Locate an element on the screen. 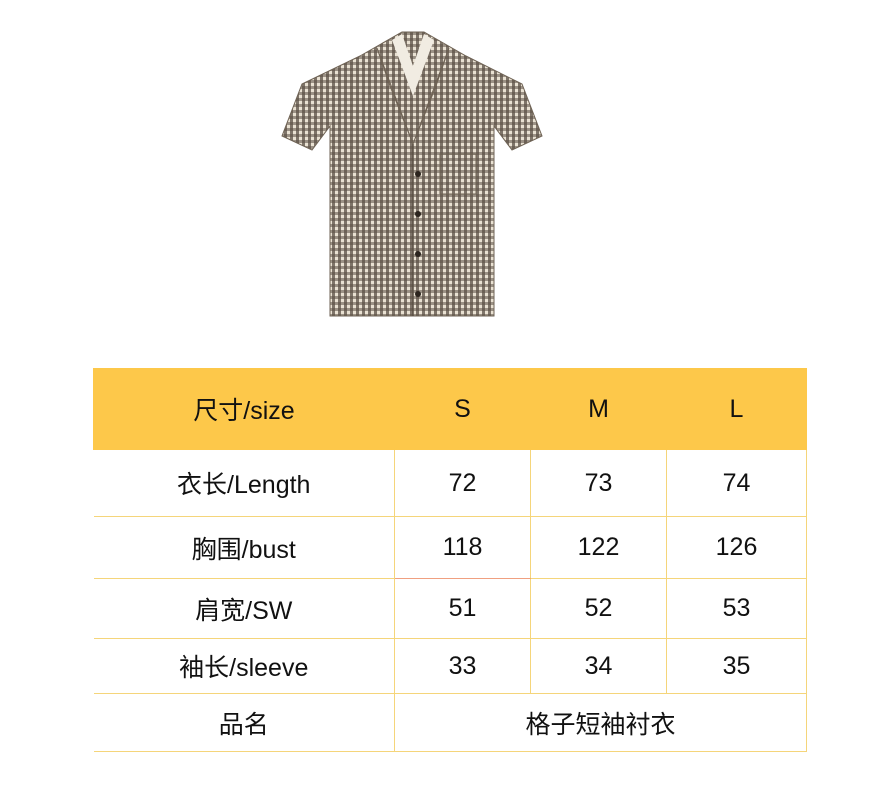  cell-s: 33 is located at coordinates (462, 666).